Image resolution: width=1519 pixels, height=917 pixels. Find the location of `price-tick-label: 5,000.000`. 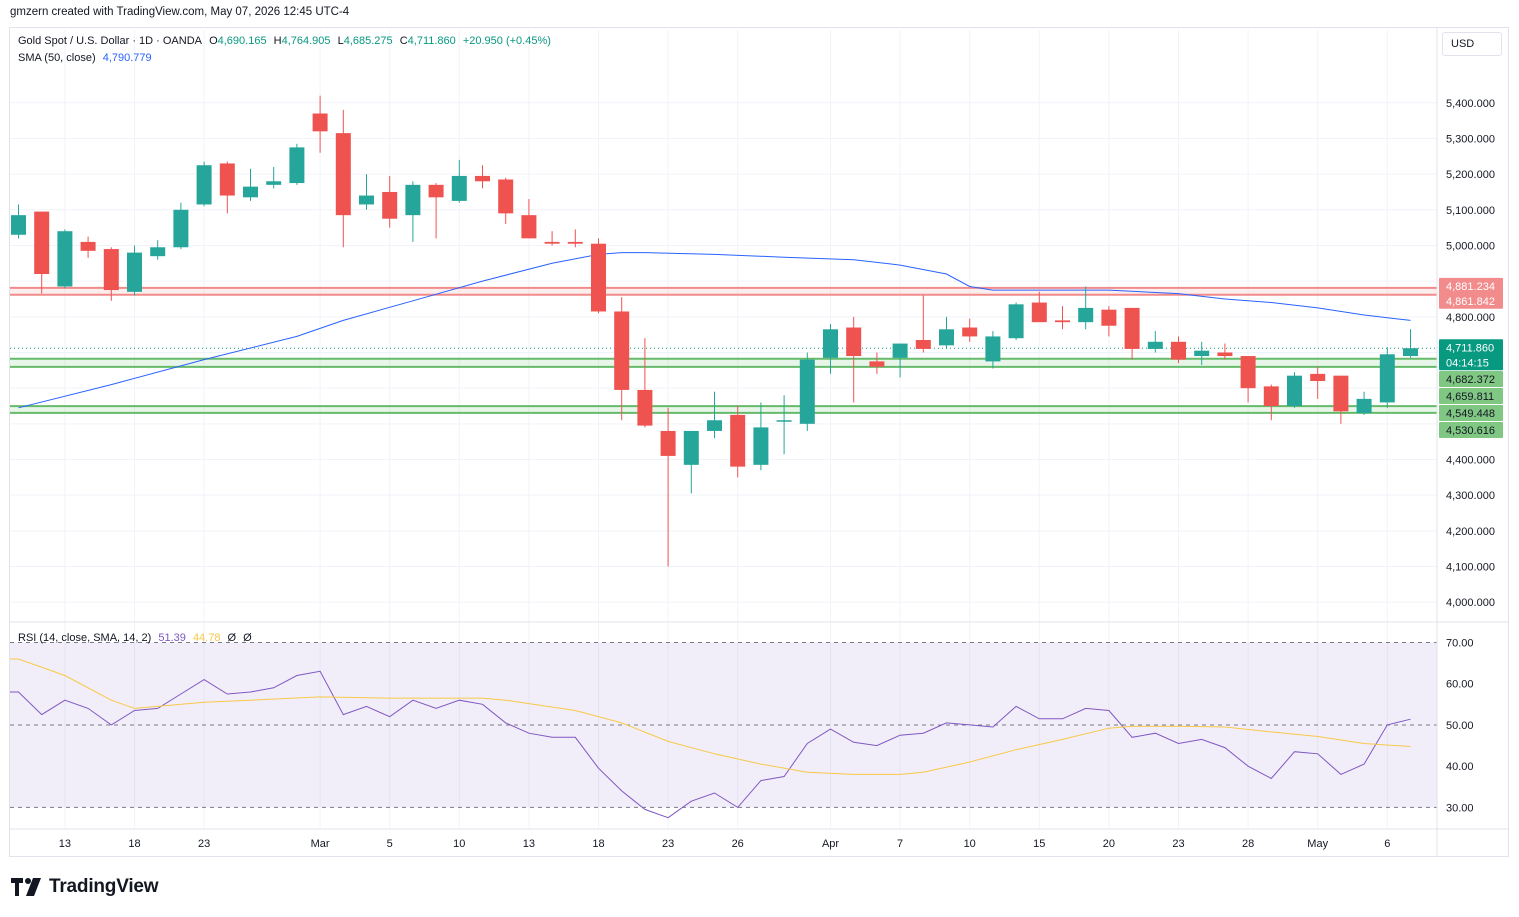

price-tick-label: 5,000.000 is located at coordinates (1470, 246).